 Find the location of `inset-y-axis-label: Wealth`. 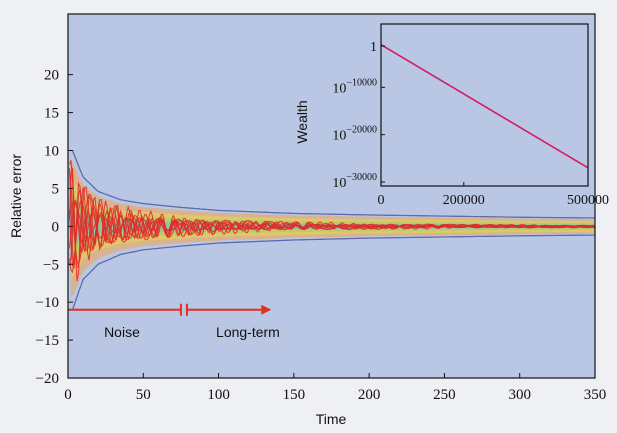

inset-y-axis-label: Wealth is located at coordinates (302, 121).